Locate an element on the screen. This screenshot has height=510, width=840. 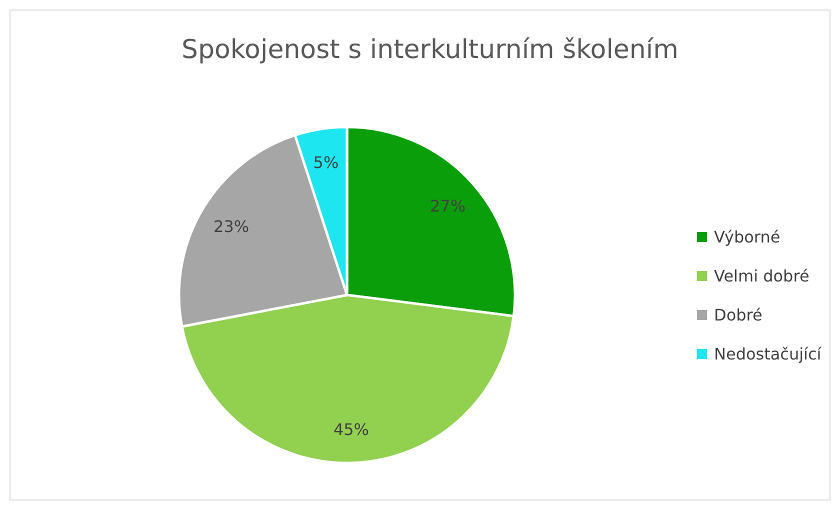
legend-label: Velmi dobré is located at coordinates (762, 276).